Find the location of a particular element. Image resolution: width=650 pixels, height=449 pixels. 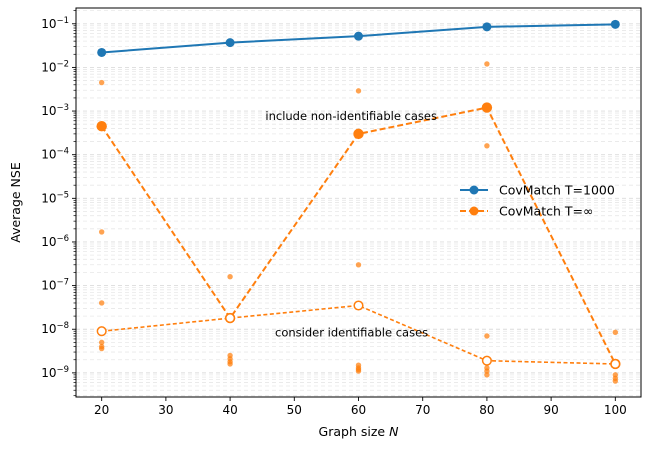

annotation-identifiable: consider identifiable cases is located at coordinates (351, 332).